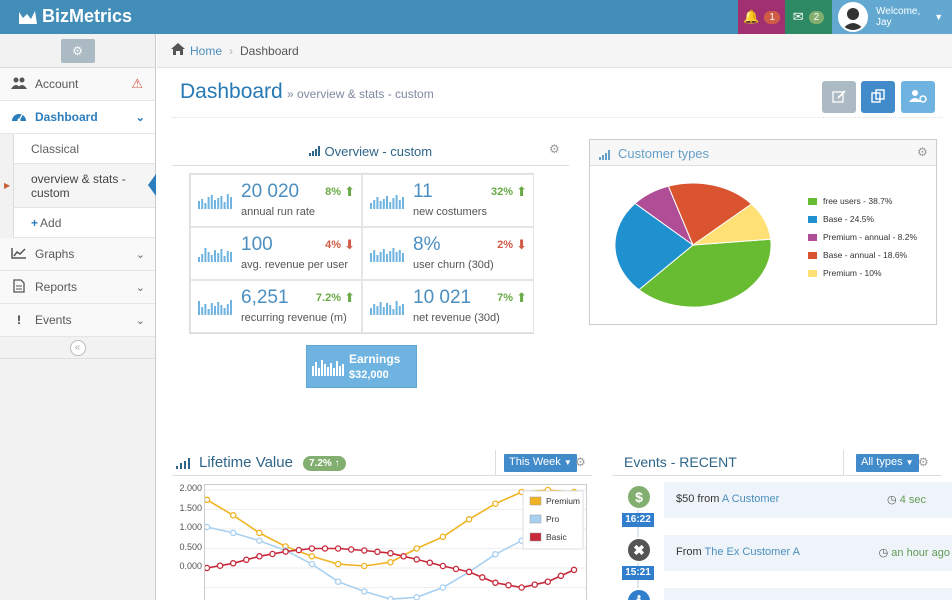 Image resolution: width=952 pixels, height=600 pixels. What do you see at coordinates (77, 287) in the screenshot?
I see `sidebar-item-reports: Reports ⌄` at bounding box center [77, 287].